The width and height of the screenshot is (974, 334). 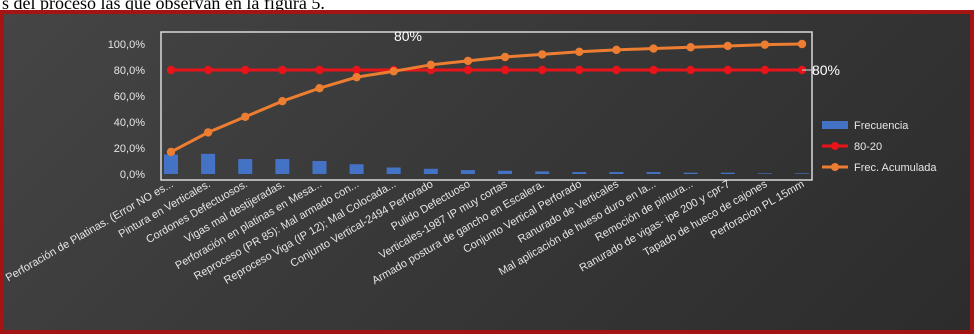 I want to click on legend-swatch-bar, so click(x=835, y=125).